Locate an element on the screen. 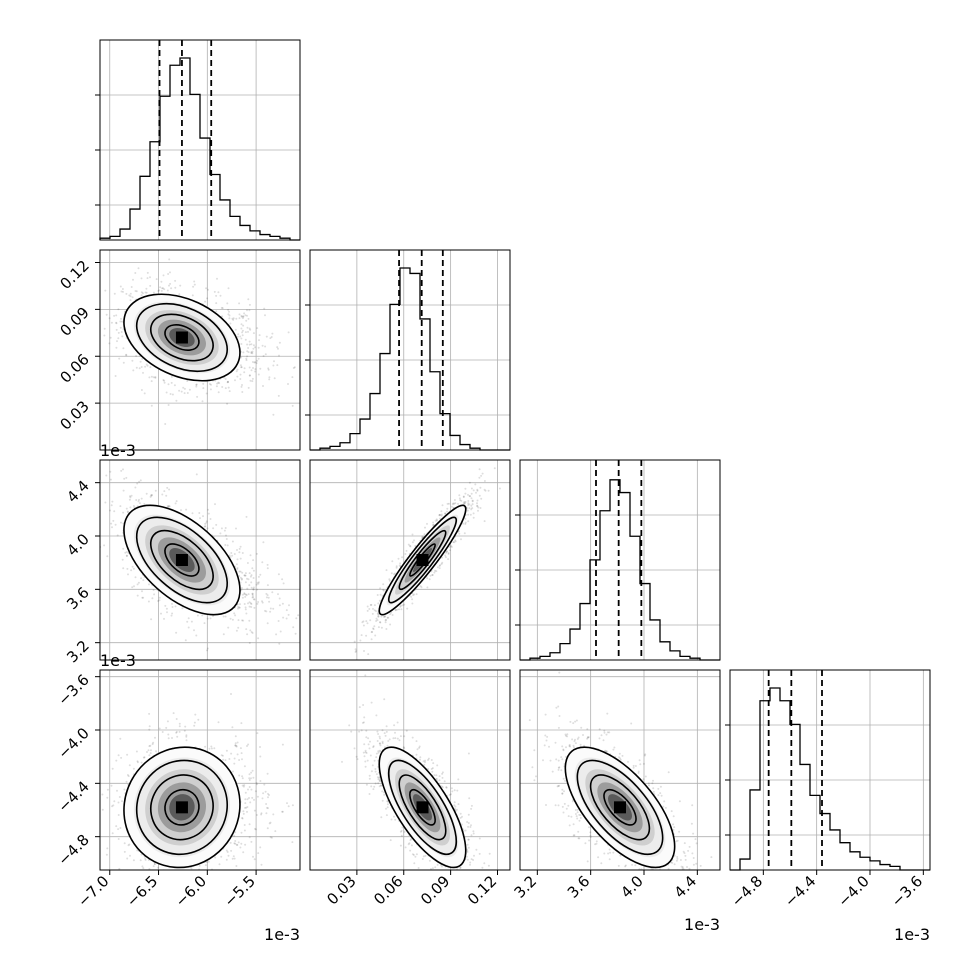 Image resolution: width=970 pixels, height=970 pixels. panel-frame is located at coordinates (200, 560).